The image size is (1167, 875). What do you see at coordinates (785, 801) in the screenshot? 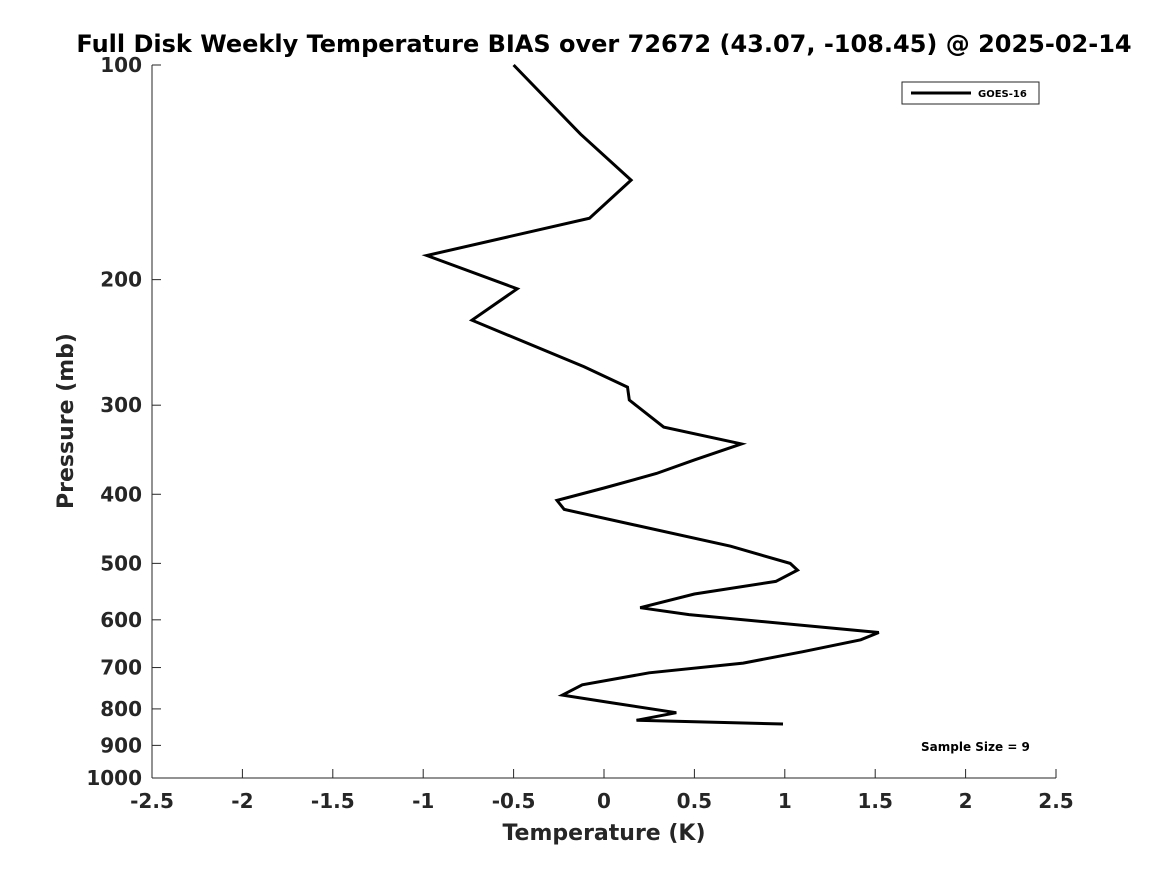
I see `x-tick-label: 1` at bounding box center [785, 801].